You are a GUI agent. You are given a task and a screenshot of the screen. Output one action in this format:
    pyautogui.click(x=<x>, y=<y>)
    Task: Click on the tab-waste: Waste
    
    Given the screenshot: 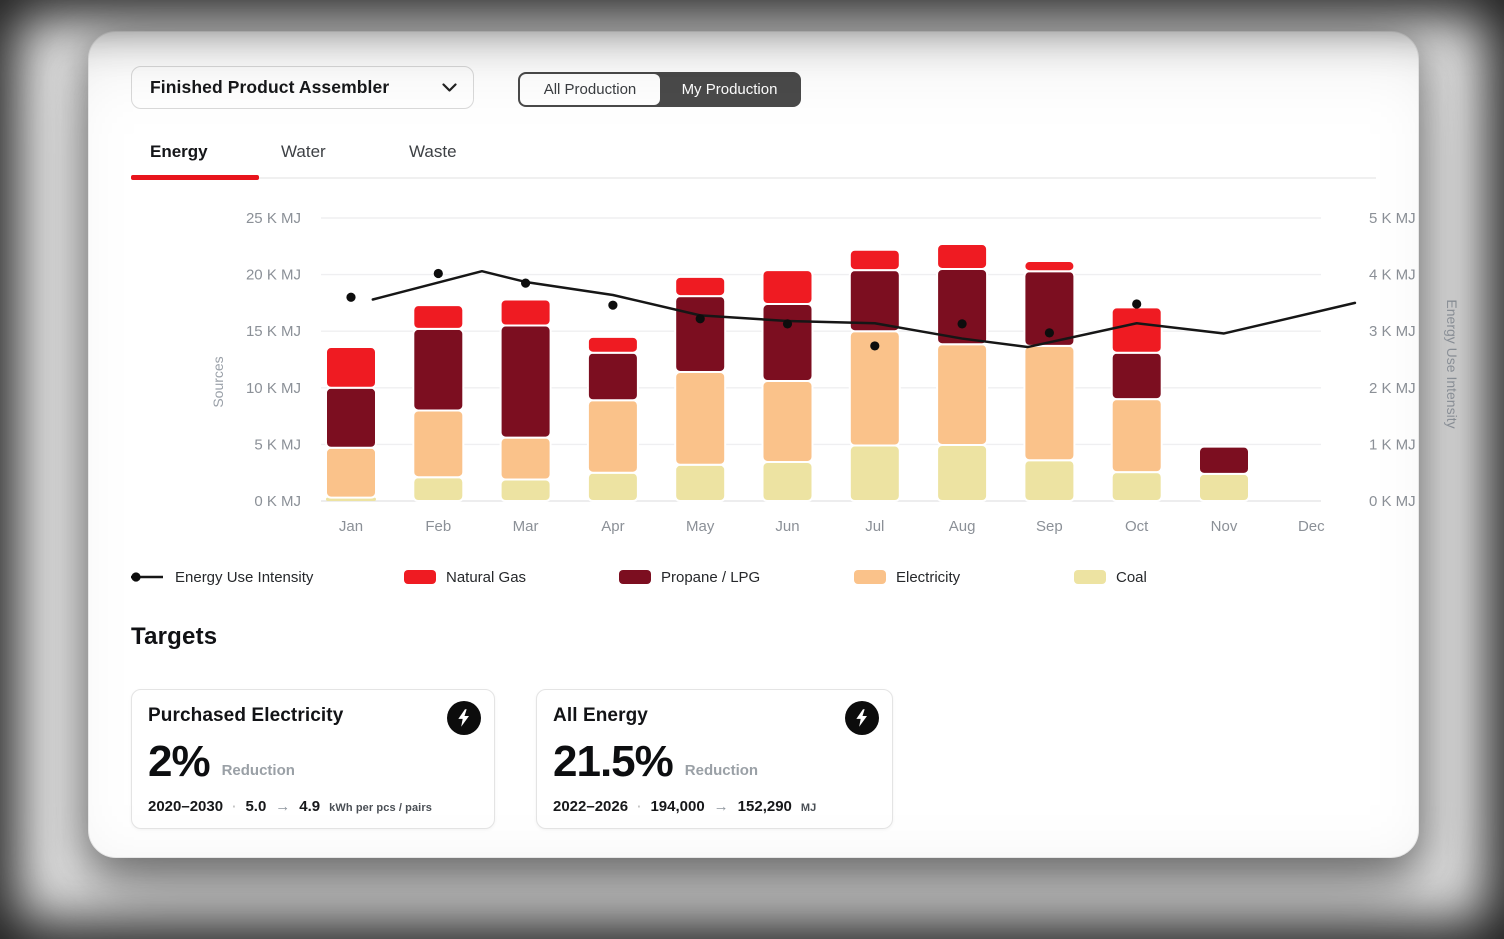 What is the action you would take?
    pyautogui.click(x=433, y=151)
    